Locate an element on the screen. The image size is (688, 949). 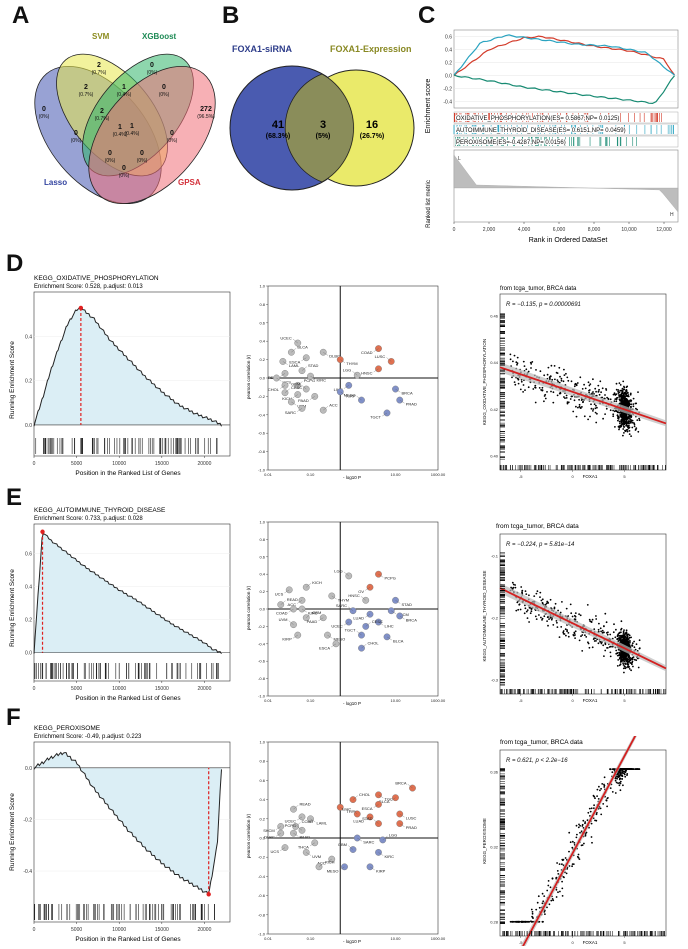
c-ytick-label: 0.0 is located at coordinates (448, 77).